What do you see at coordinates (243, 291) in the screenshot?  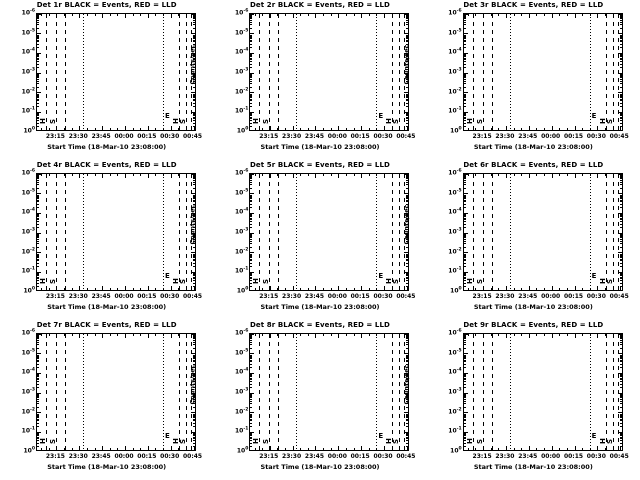 I see `y-tick-label: 100` at bounding box center [243, 291].